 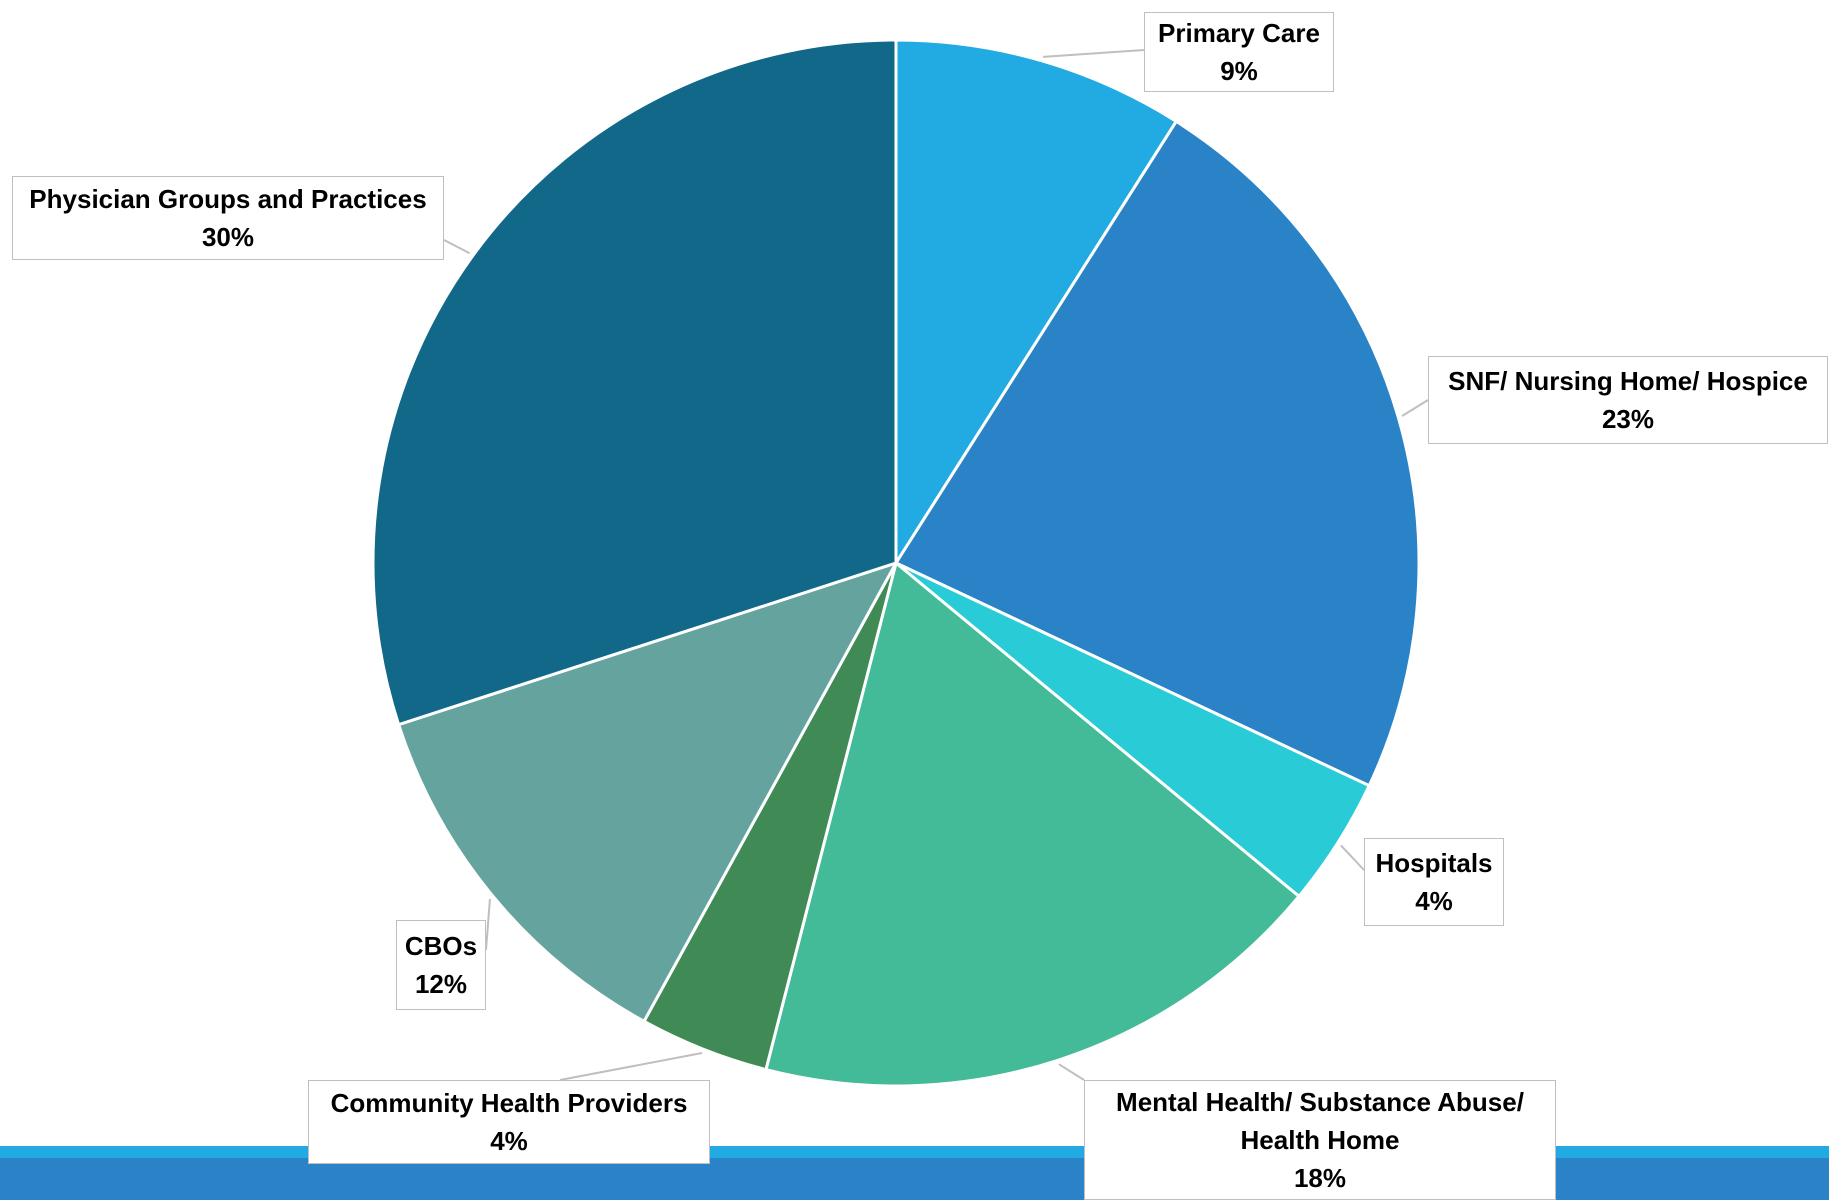 I want to click on label-snf-value: 23%, so click(x=1628, y=419).